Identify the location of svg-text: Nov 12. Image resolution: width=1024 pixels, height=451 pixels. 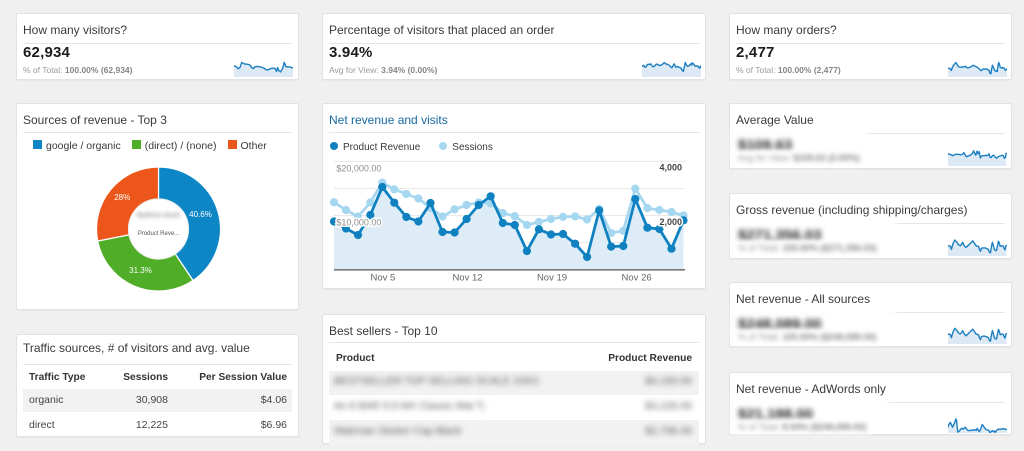
(467, 278).